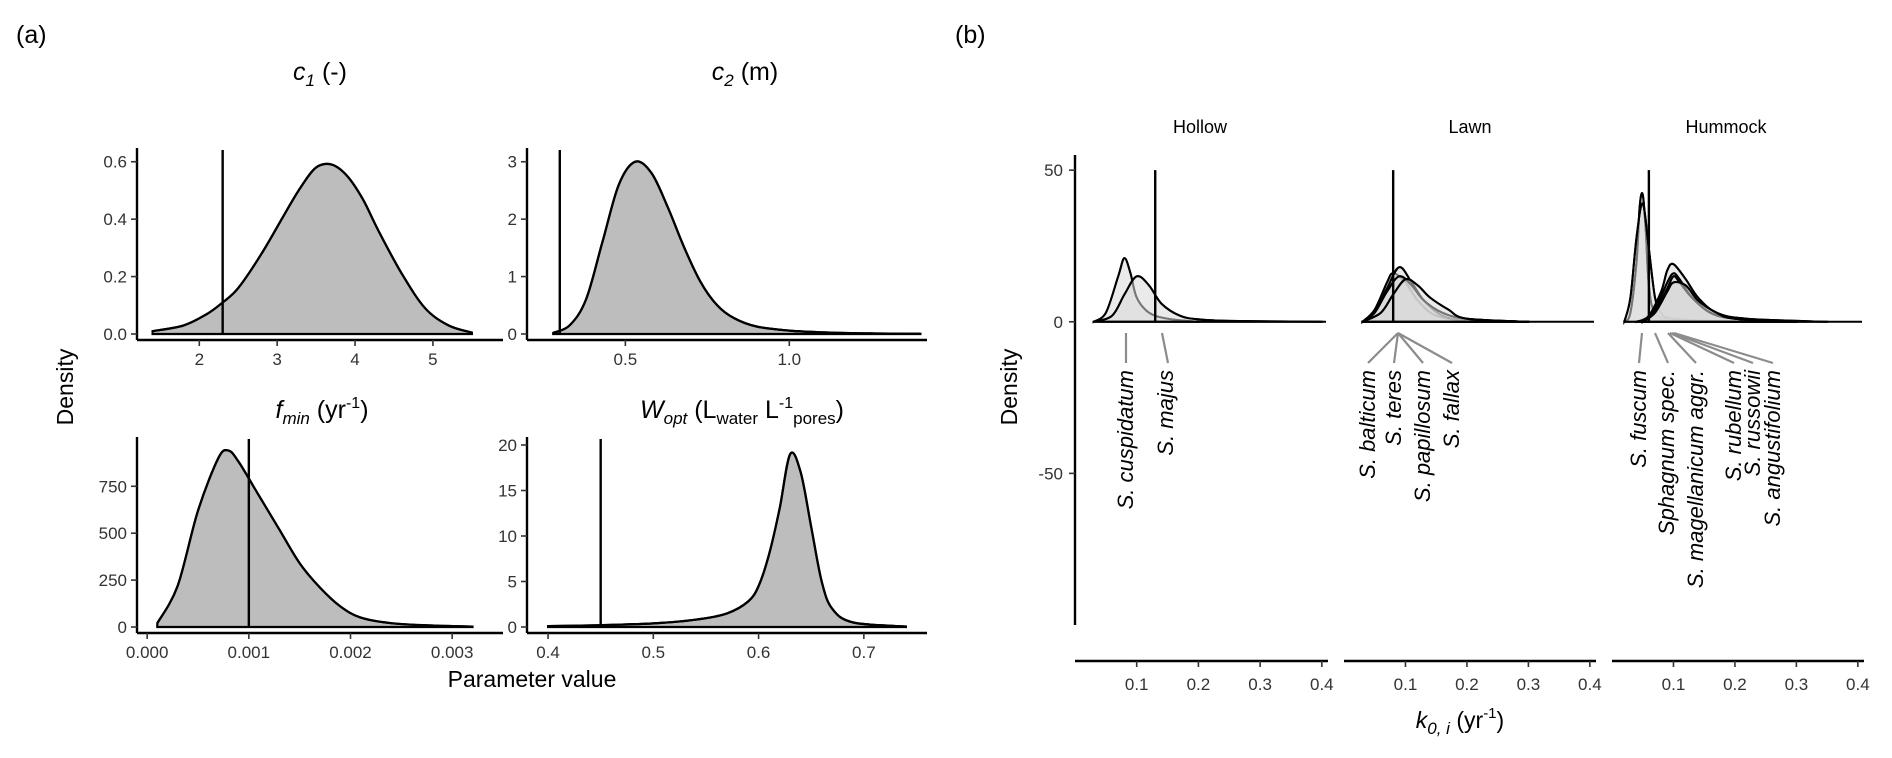 This screenshot has height=758, width=1892. Describe the element at coordinates (320, 74) in the screenshot. I see `title-c1: c1 (-)` at that location.